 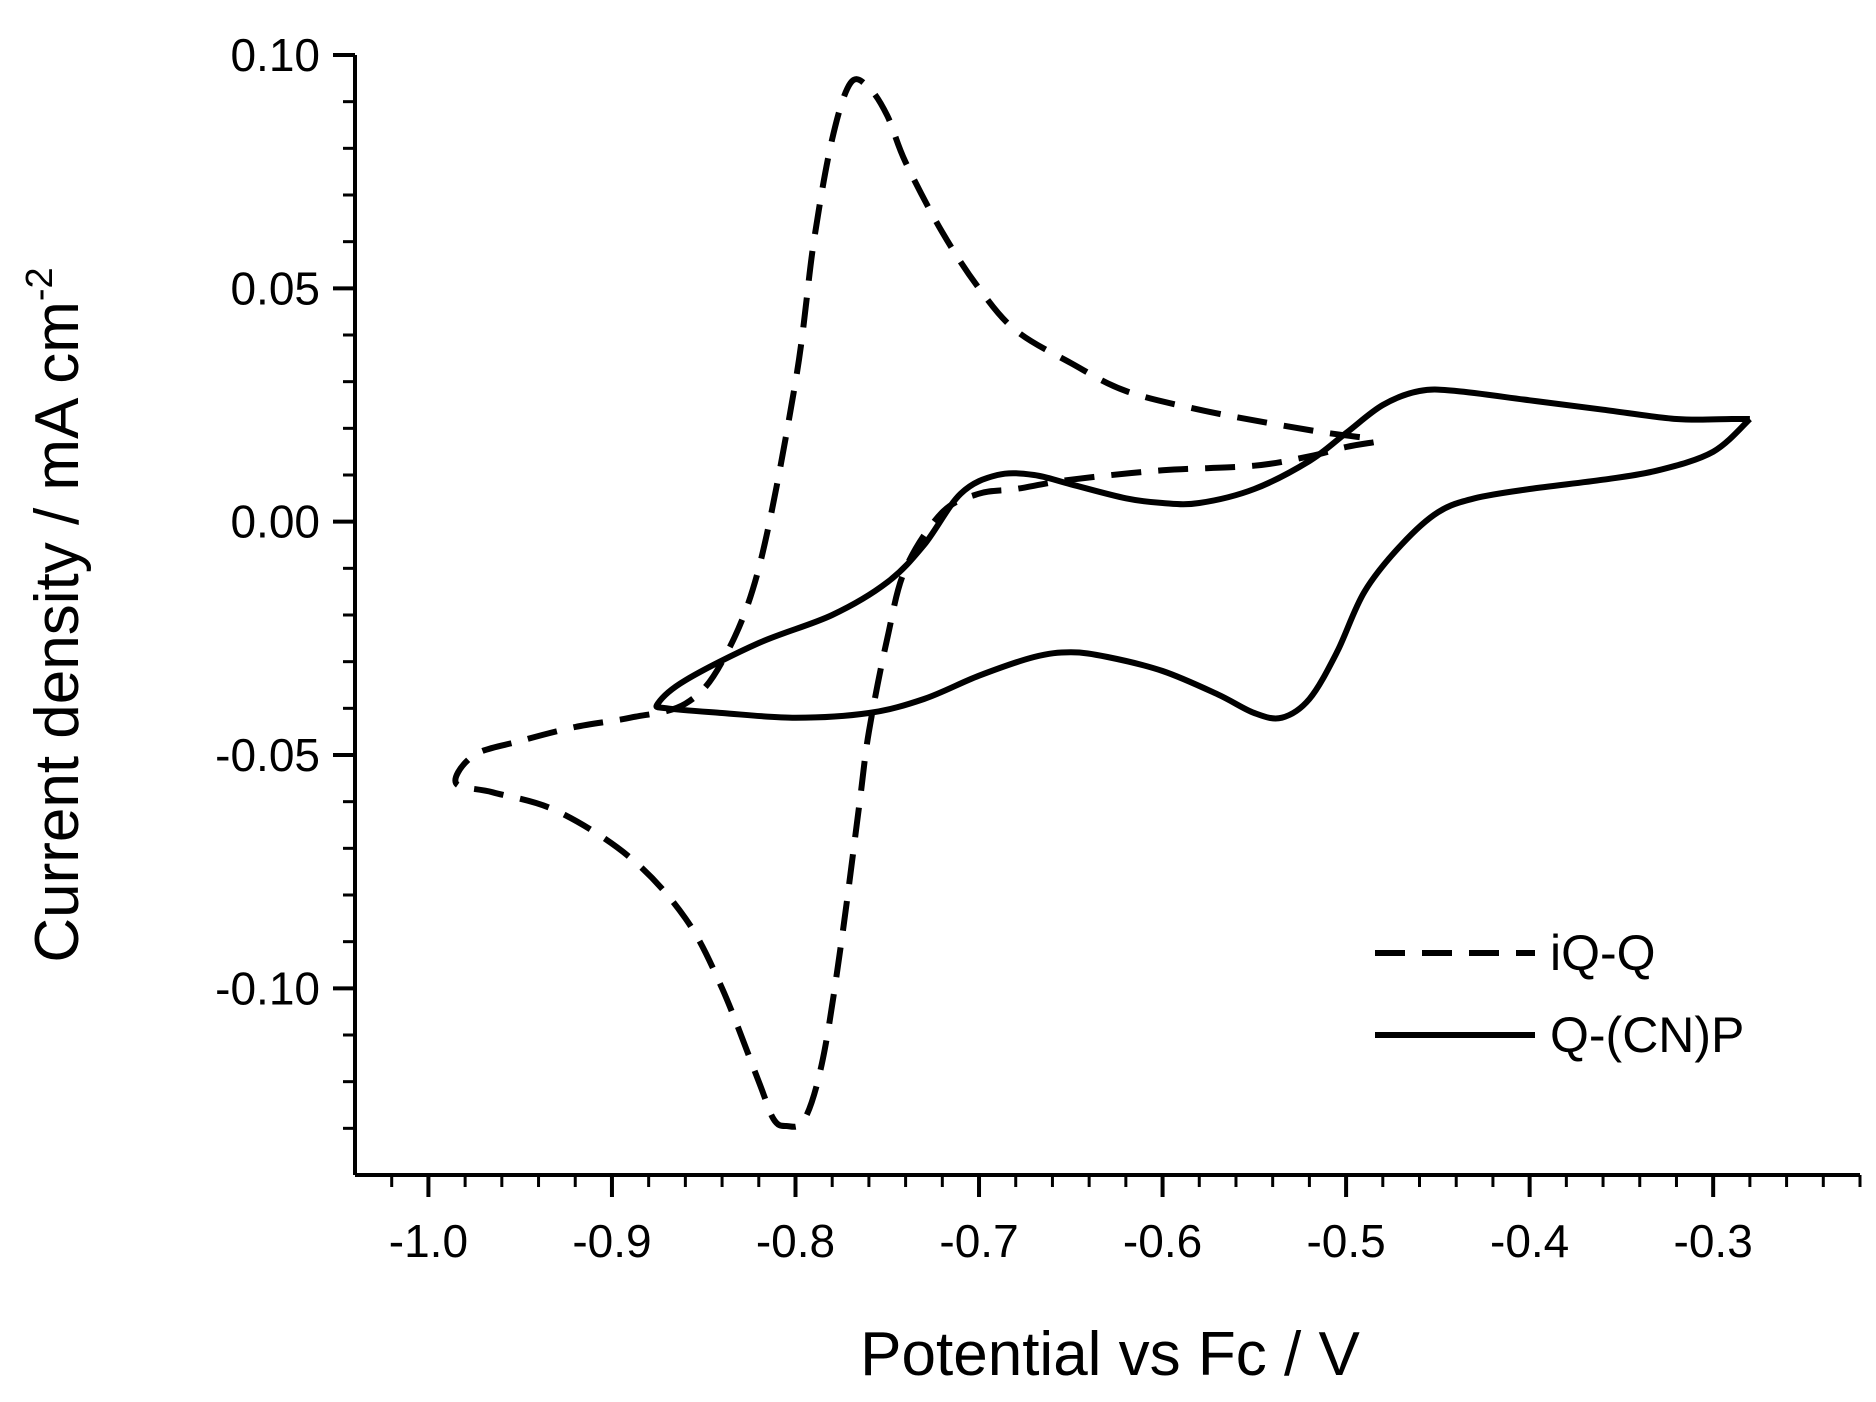 I want to click on y-tick-label: 0.05, so click(x=275, y=288).